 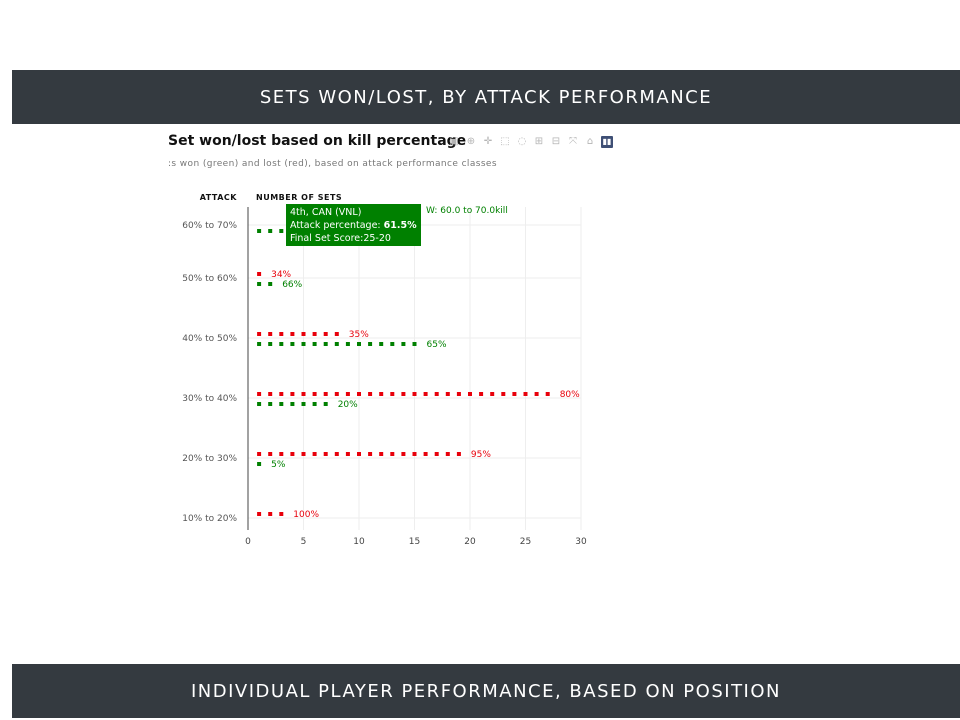 What do you see at coordinates (522, 141) in the screenshot?
I see `lasso-icon: ◌` at bounding box center [522, 141].